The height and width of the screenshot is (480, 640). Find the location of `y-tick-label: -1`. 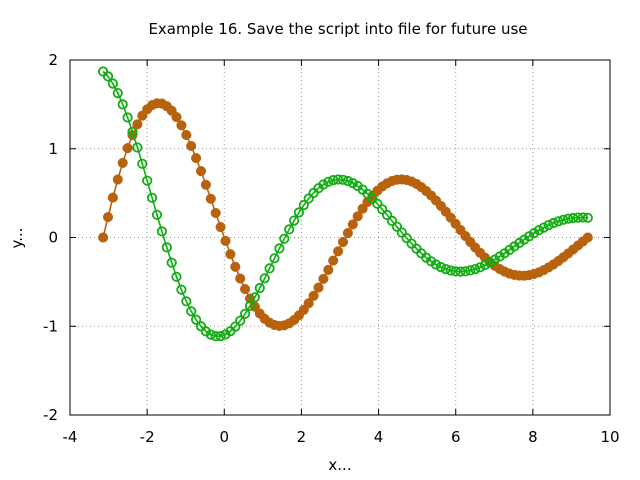

y-tick-label: -1 is located at coordinates (50, 326).